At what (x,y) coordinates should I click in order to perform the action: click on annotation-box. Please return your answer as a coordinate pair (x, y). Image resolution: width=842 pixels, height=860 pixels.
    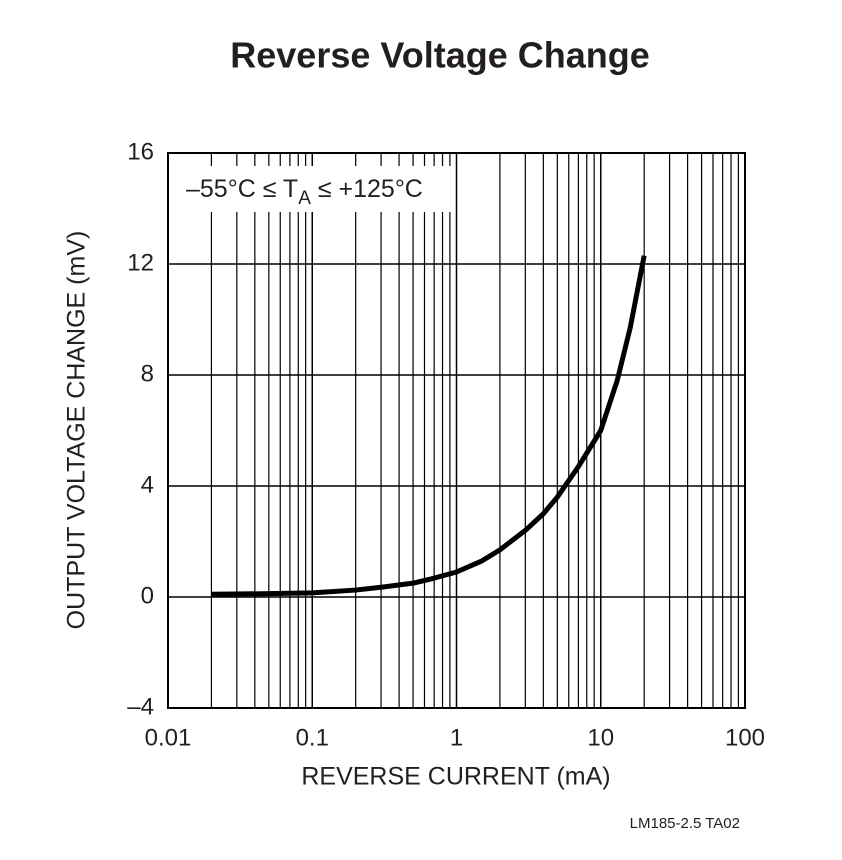
    Looking at the image, I should click on (317, 189).